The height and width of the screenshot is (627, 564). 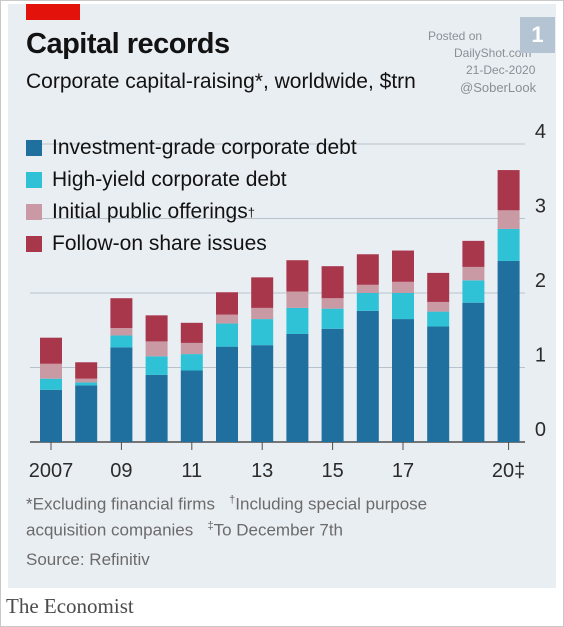 I want to click on watermark-site: DailyShot.com, so click(x=493, y=53).